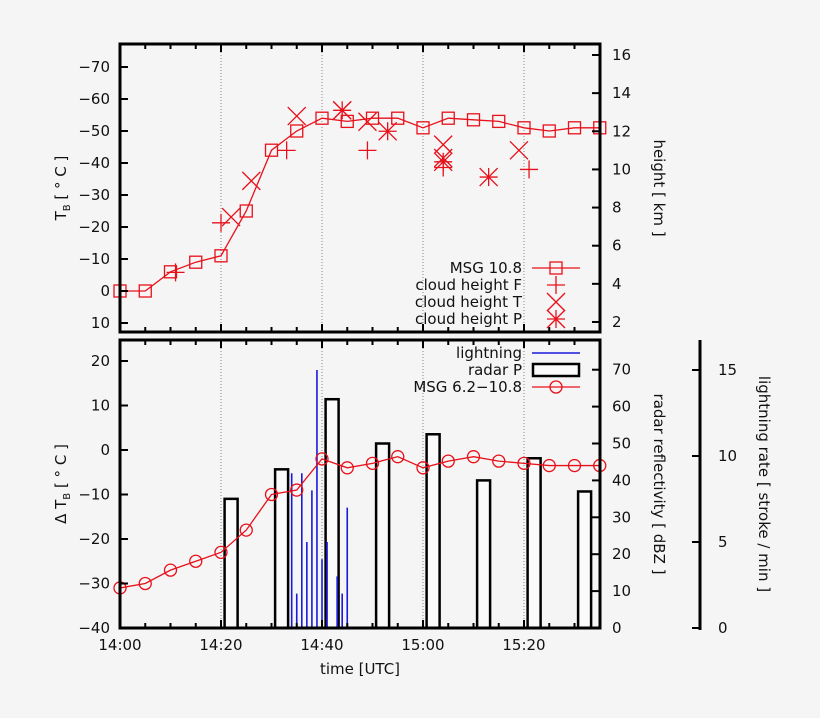 The height and width of the screenshot is (718, 820). Describe the element at coordinates (621, 131) in the screenshot. I see `y2-tick-label: 12` at that location.